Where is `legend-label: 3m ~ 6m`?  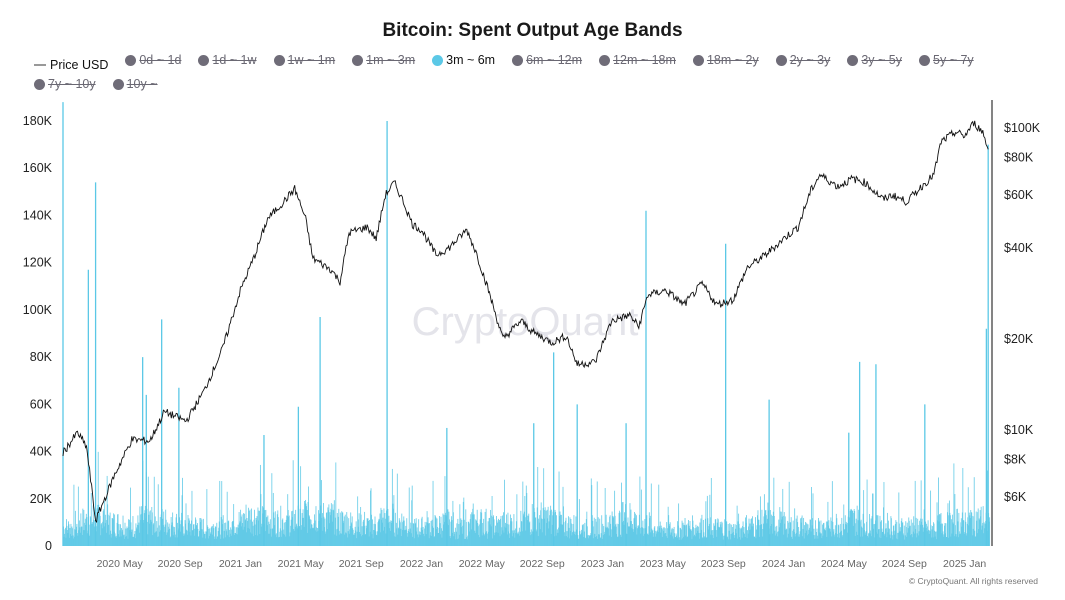 legend-label: 3m ~ 6m is located at coordinates (471, 60).